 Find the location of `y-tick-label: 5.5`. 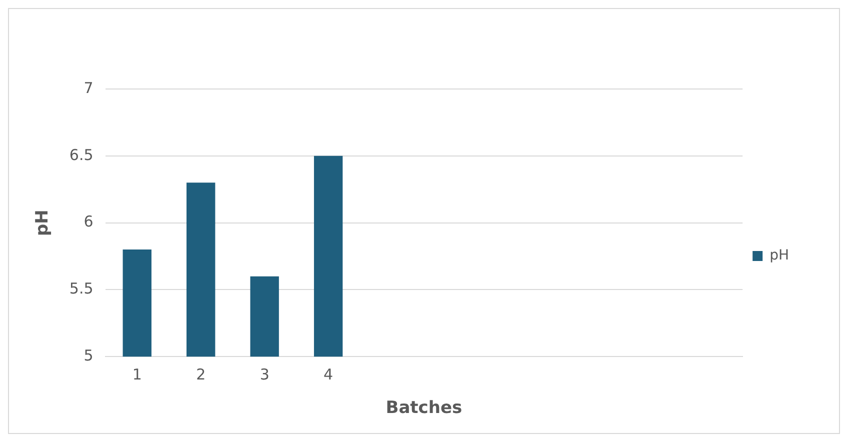

y-tick-label: 5.5 is located at coordinates (81, 289).